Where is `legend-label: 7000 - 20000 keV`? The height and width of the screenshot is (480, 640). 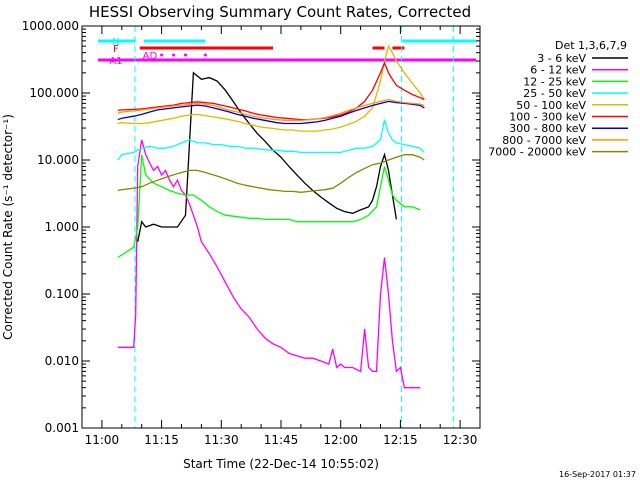 legend-label: 7000 - 20000 keV is located at coordinates (537, 152).